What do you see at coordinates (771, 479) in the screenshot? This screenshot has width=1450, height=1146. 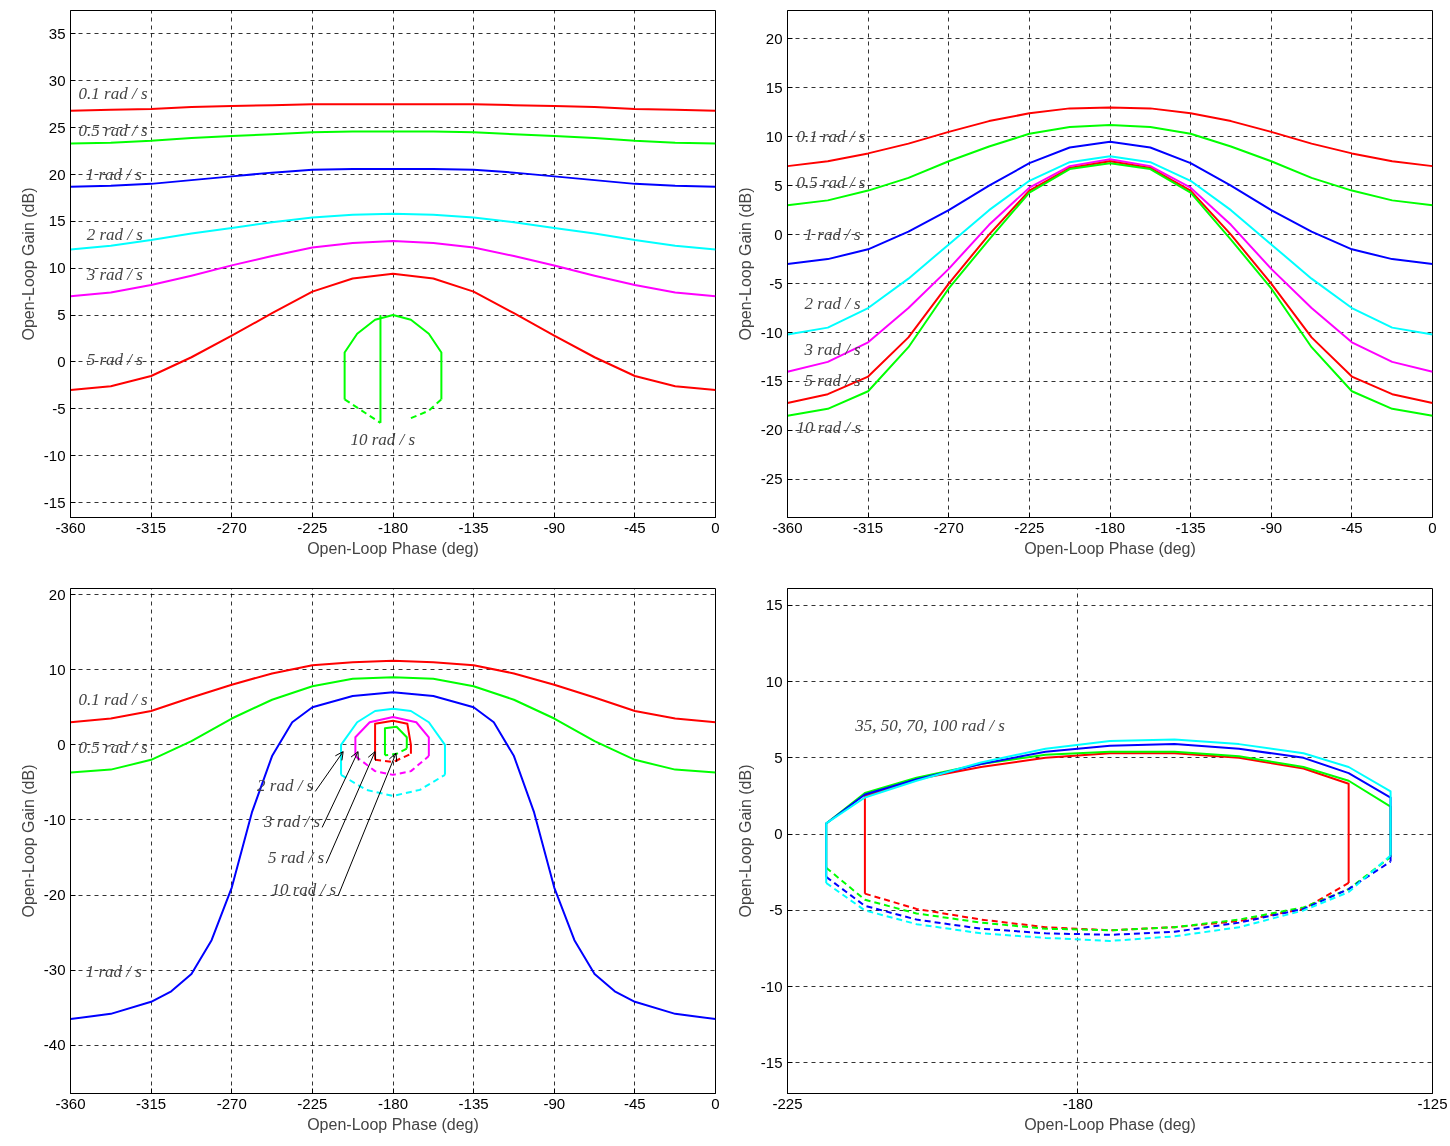 I see `y-tick-label: -25` at bounding box center [771, 479].